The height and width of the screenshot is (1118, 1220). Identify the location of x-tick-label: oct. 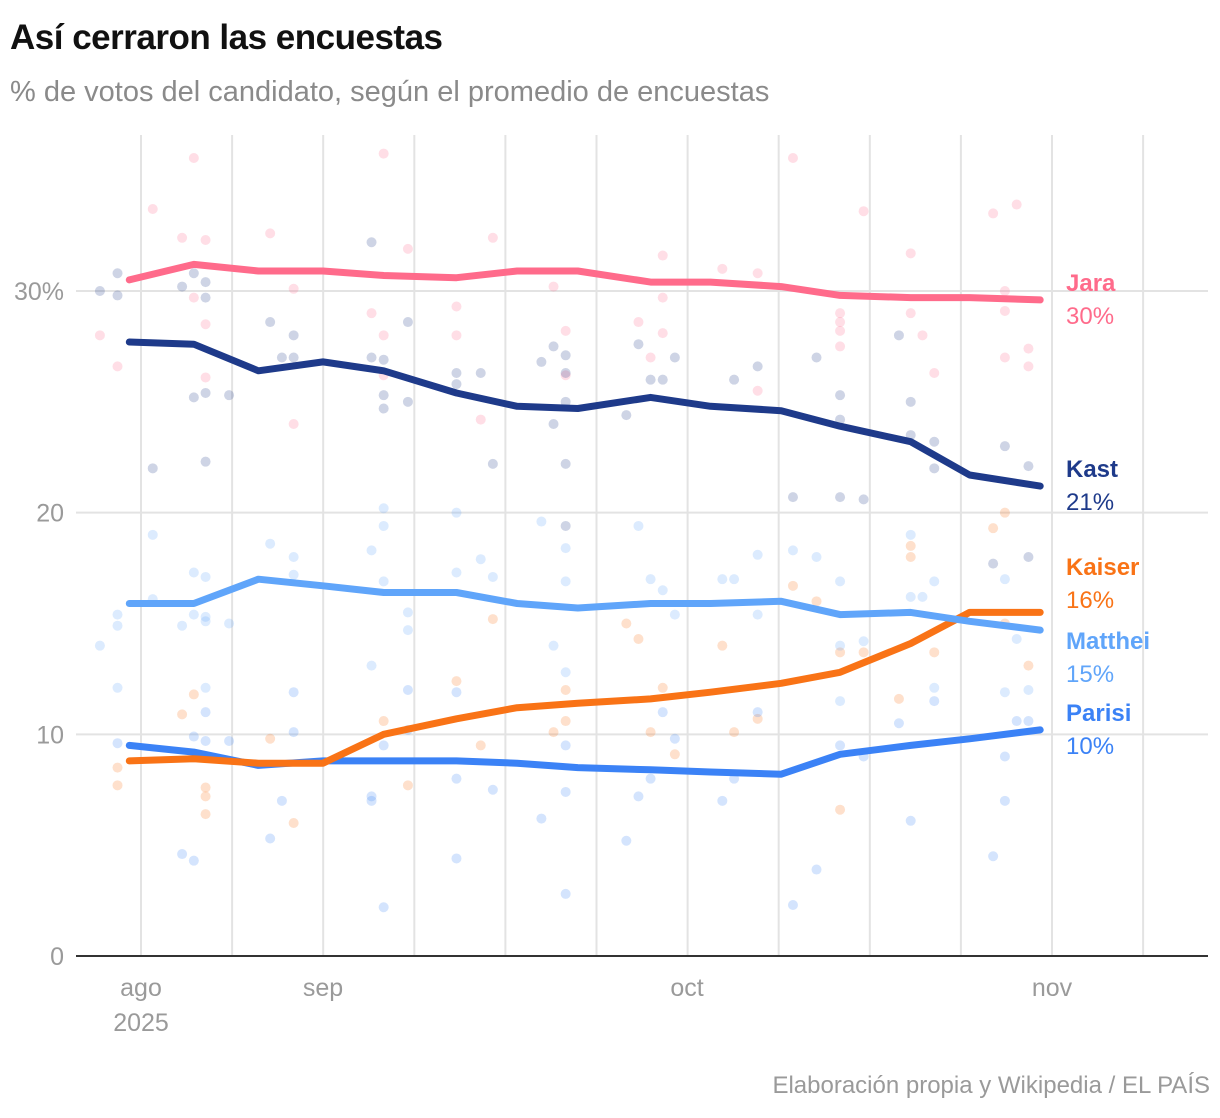
(686, 988).